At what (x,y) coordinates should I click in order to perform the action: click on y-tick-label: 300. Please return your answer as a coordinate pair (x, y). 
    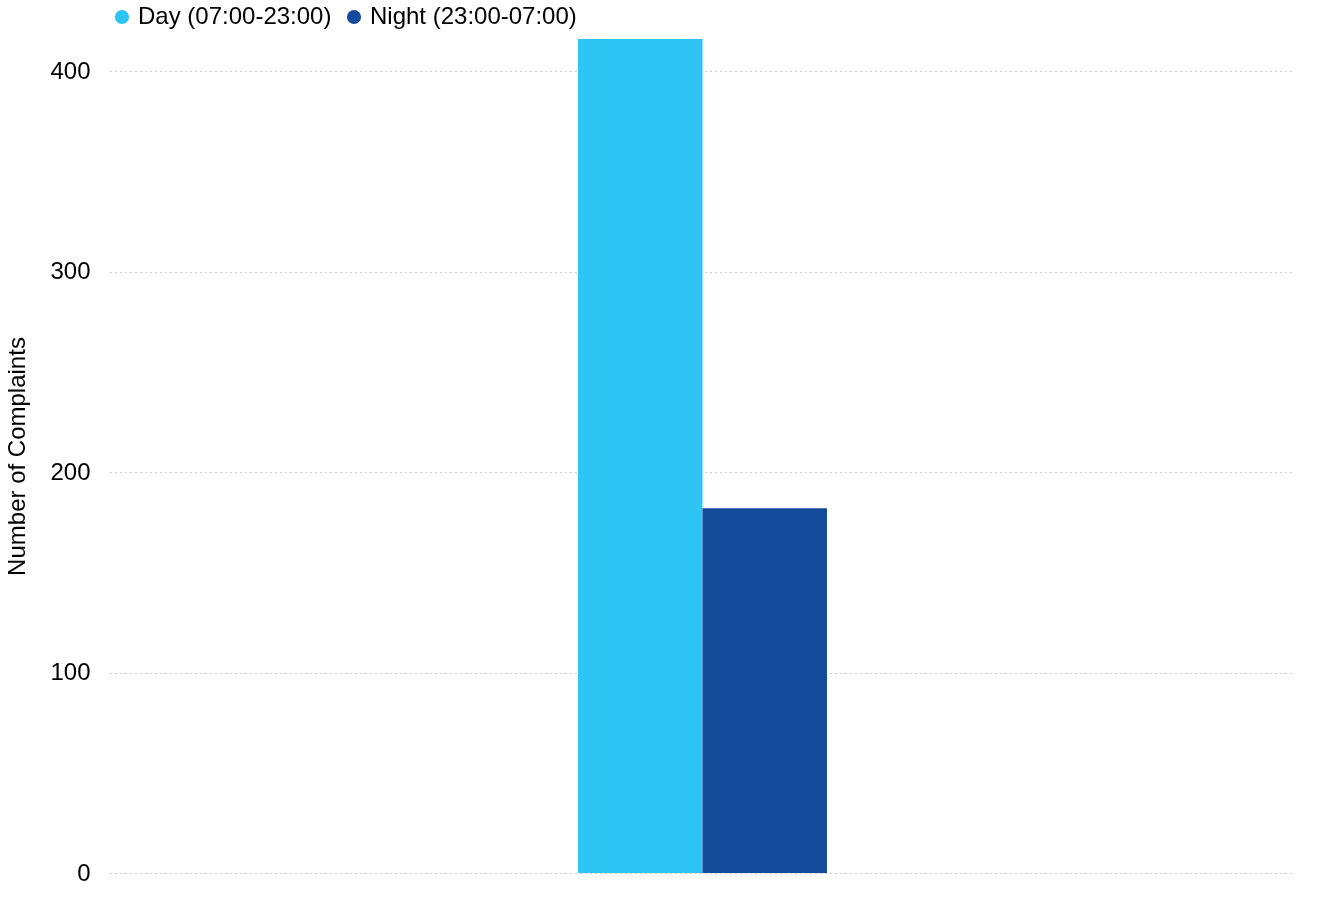
    Looking at the image, I should click on (70, 271).